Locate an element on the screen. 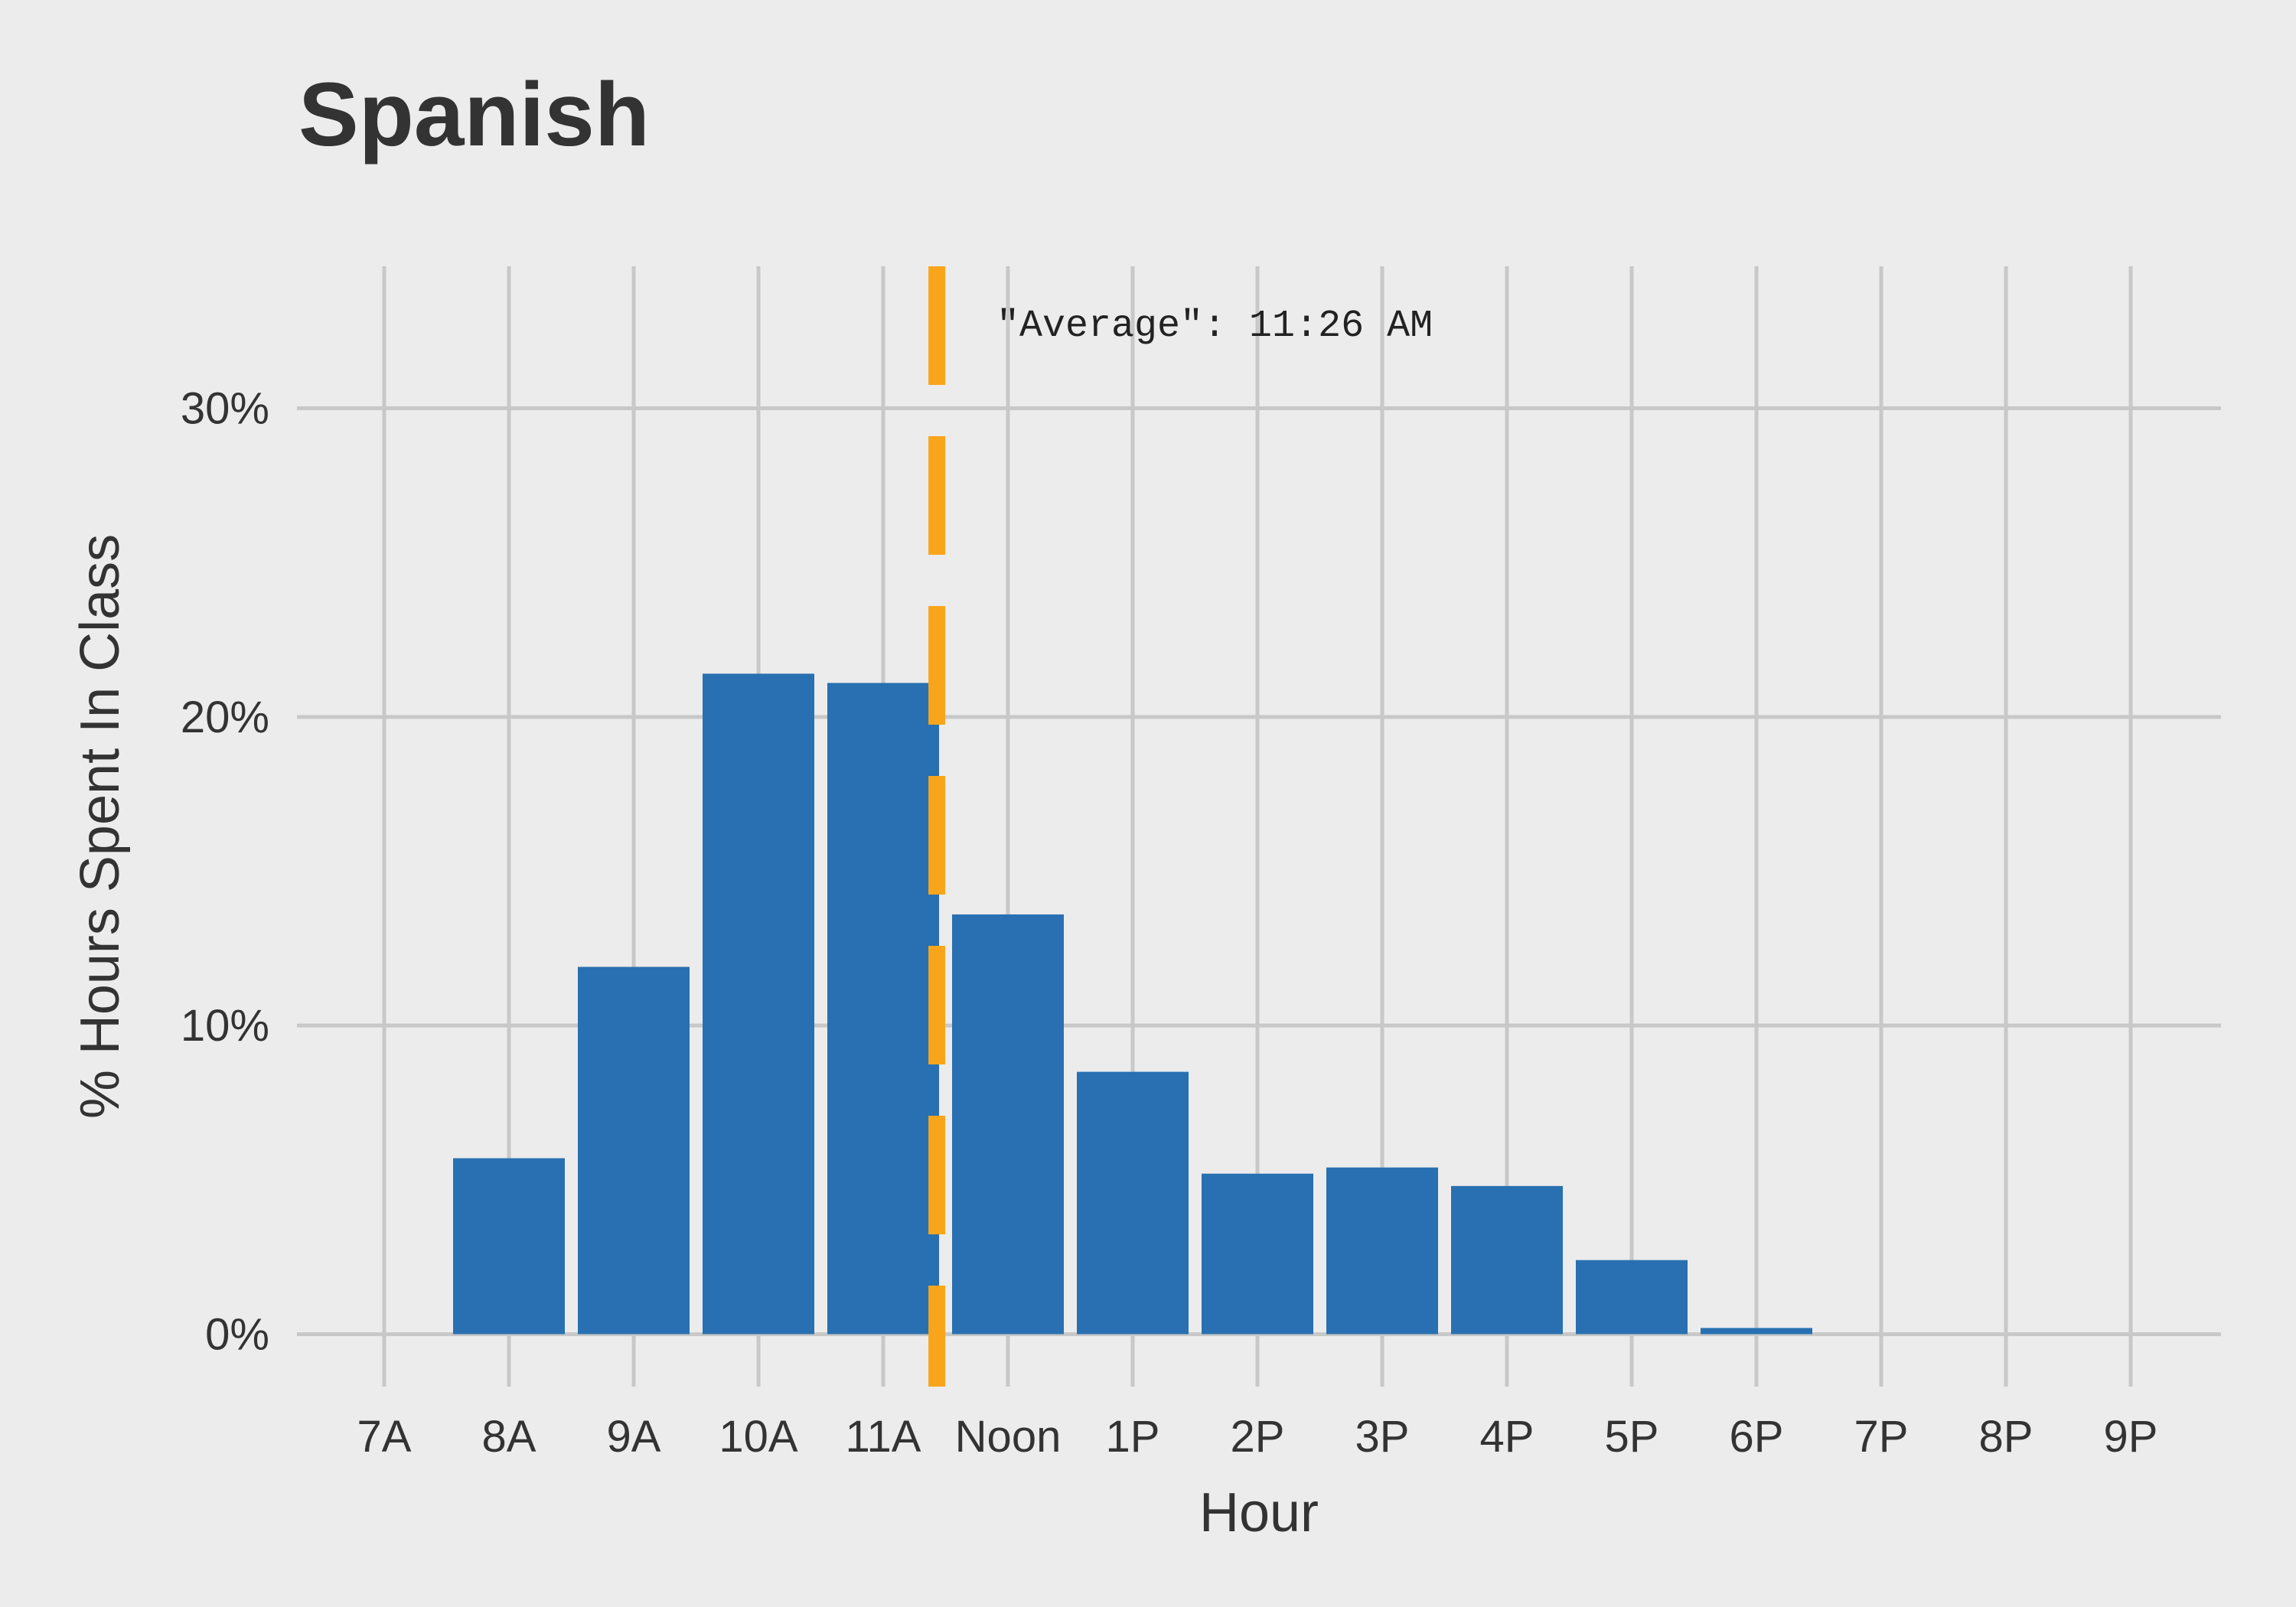 Image resolution: width=2296 pixels, height=1607 pixels. x-tick-label: 11A is located at coordinates (883, 1437).